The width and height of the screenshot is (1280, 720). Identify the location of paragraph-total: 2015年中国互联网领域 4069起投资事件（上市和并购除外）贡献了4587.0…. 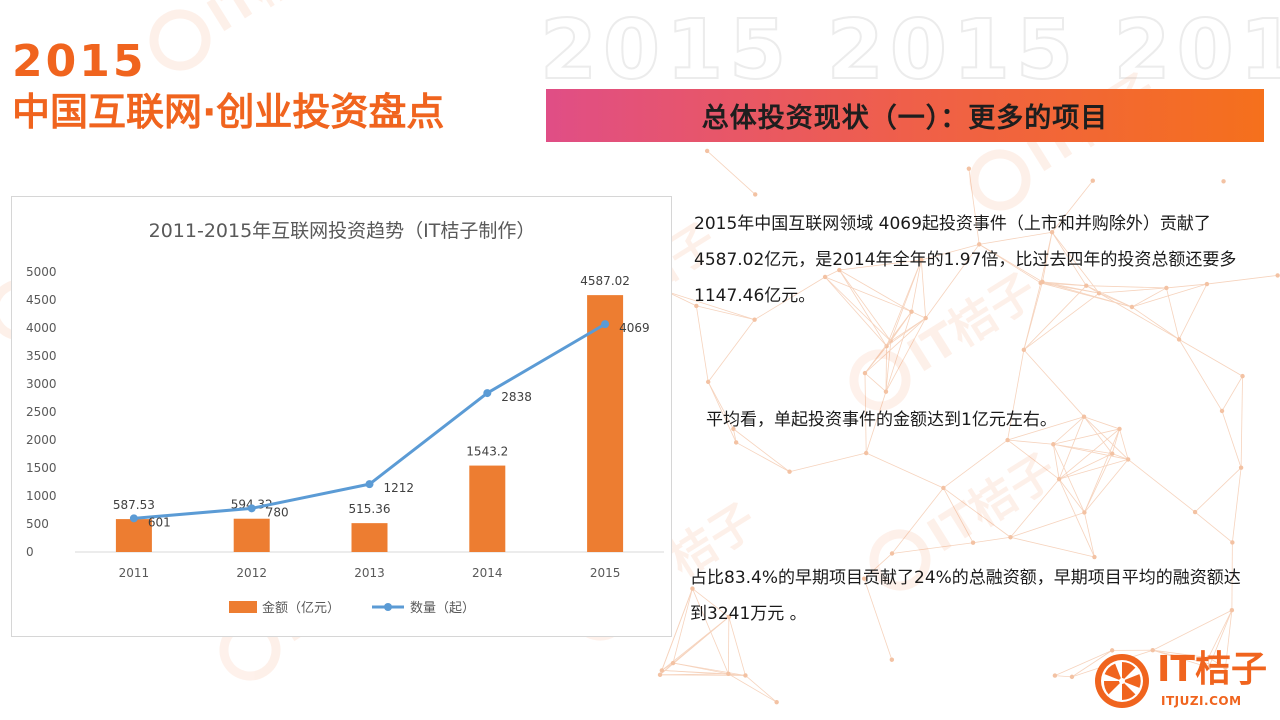
(965, 260).